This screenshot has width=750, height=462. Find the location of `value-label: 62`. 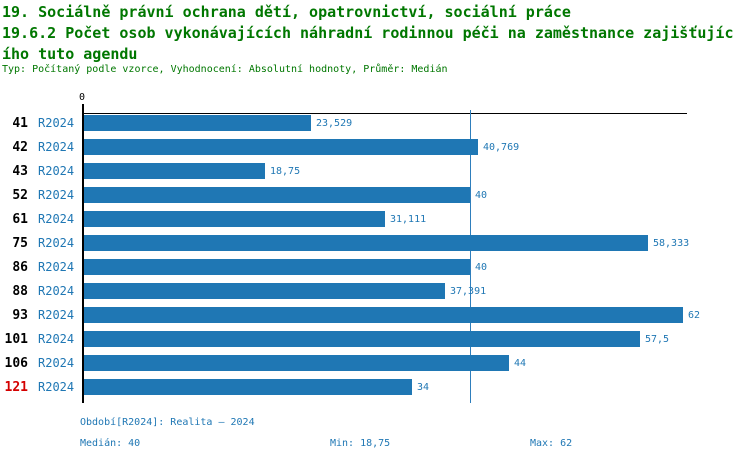

value-label: 62 is located at coordinates (694, 315).